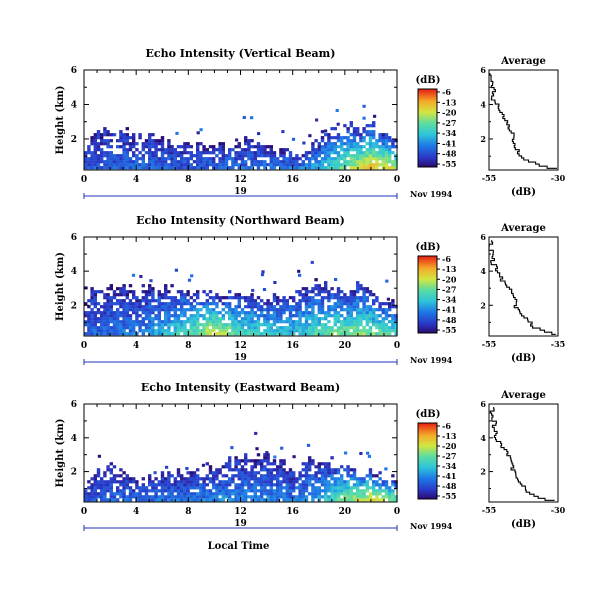 This screenshot has width=612, height=598. I want to click on colorbar-tick-label: -6, so click(446, 92).